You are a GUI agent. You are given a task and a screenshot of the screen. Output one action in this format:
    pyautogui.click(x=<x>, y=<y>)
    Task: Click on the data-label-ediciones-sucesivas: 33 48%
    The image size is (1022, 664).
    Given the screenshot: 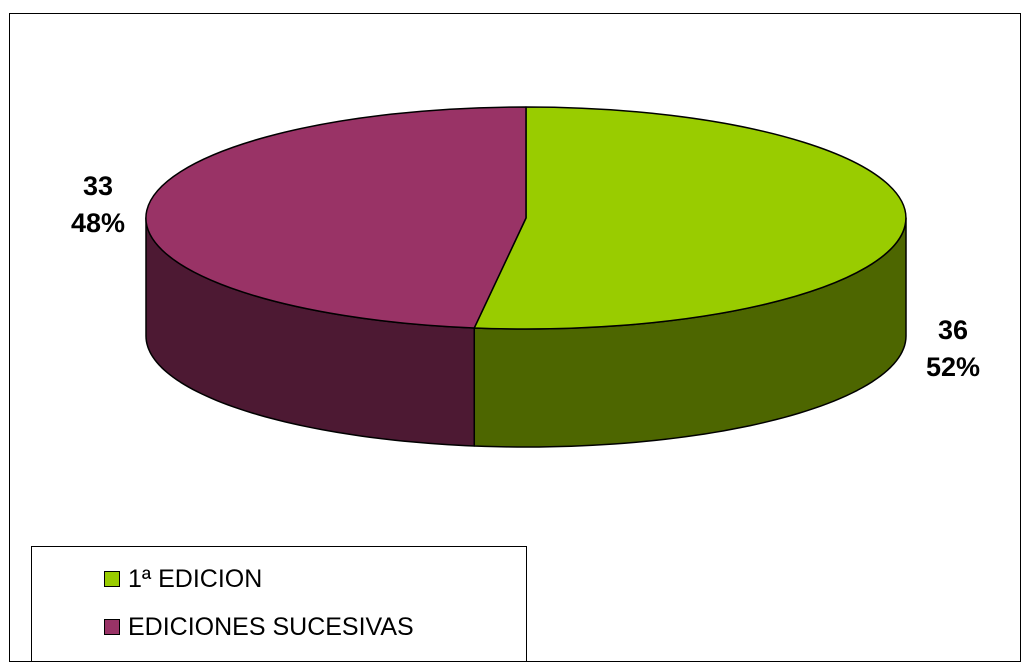 What is the action you would take?
    pyautogui.click(x=98, y=205)
    